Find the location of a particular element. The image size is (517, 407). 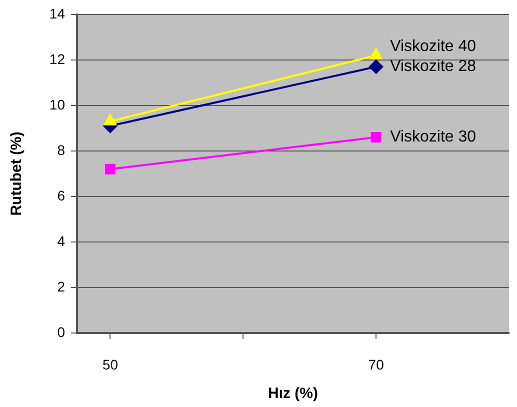

y-tick-label: 0 is located at coordinates (61, 332).